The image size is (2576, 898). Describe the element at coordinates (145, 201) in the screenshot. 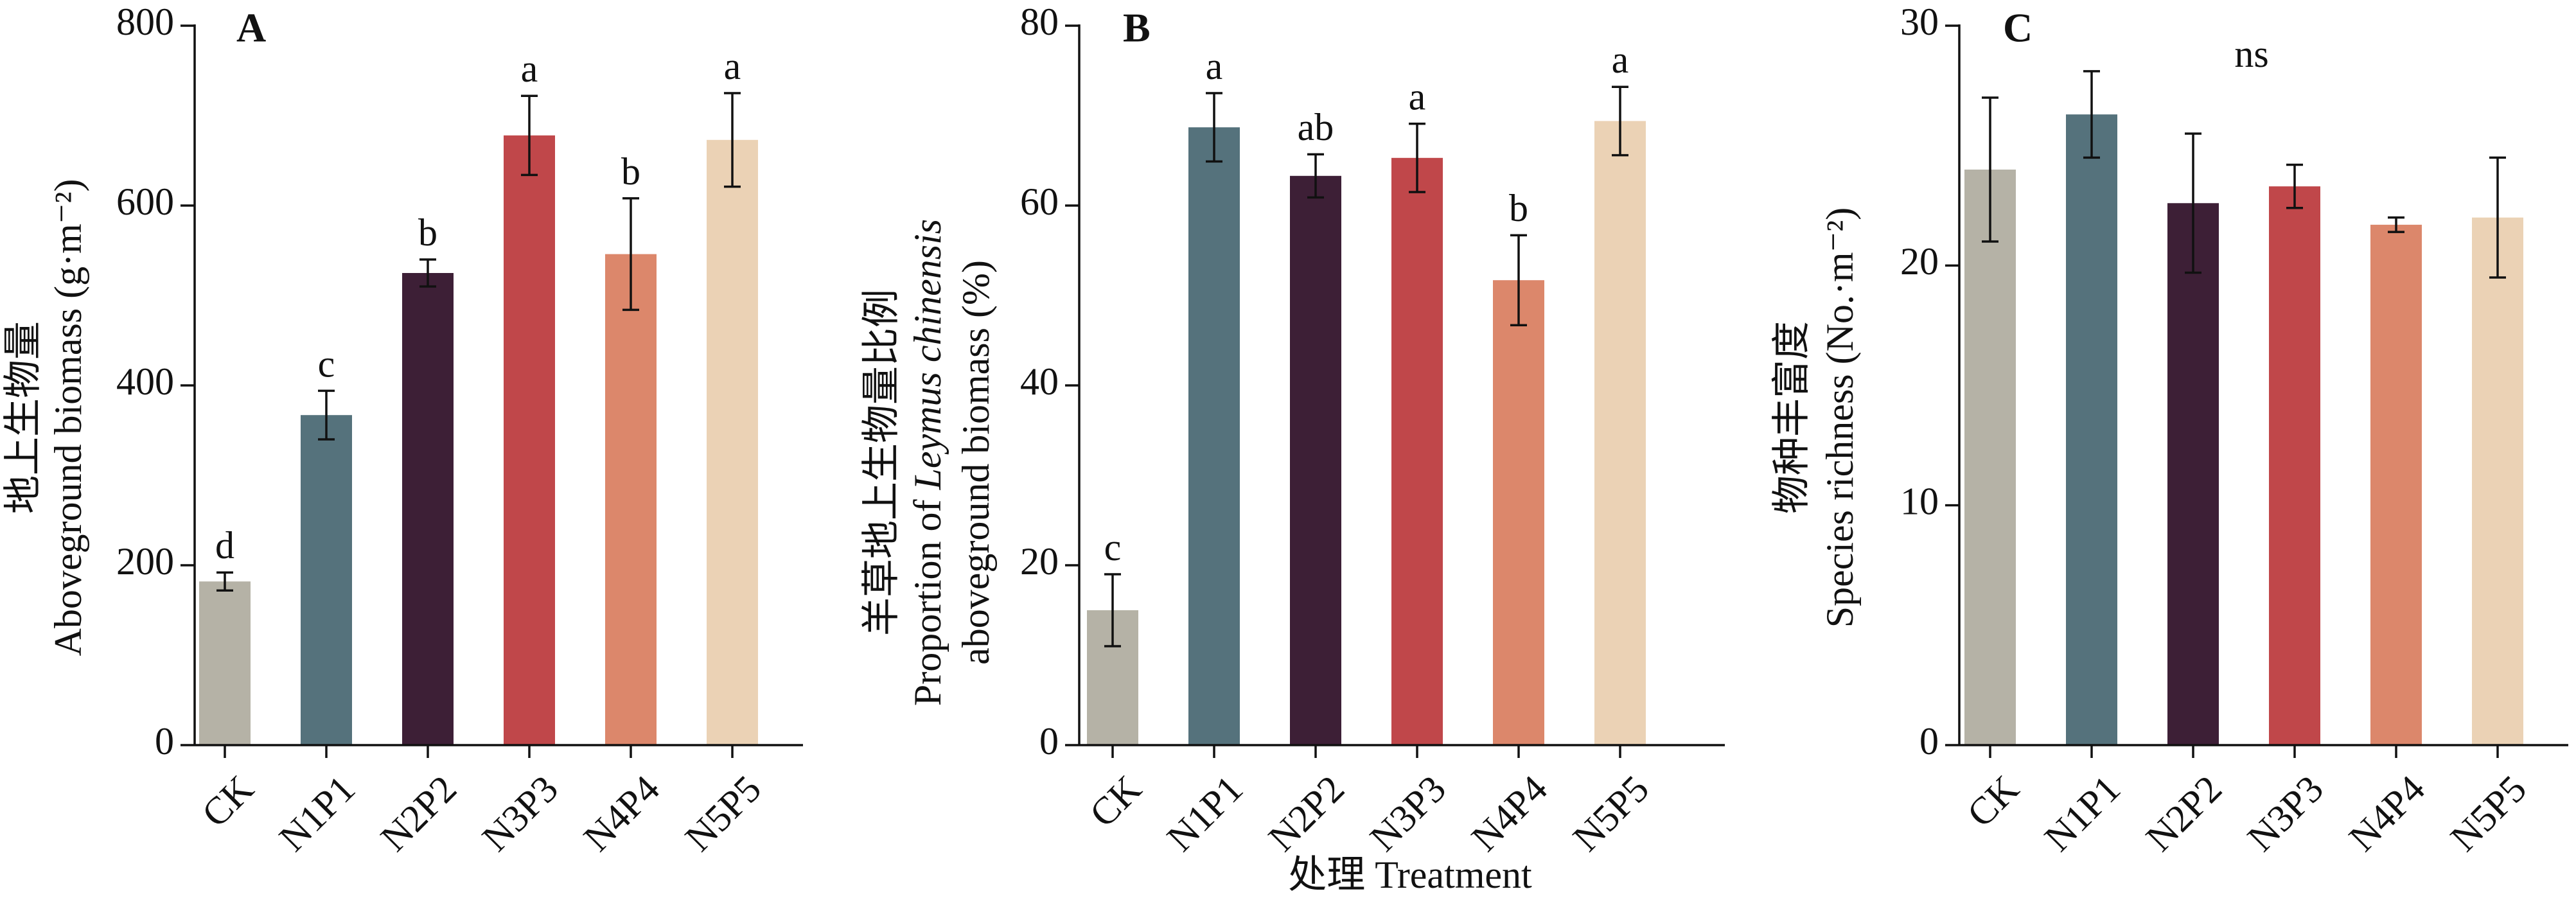

I see `panel-a-y-tick-label: 600` at that location.